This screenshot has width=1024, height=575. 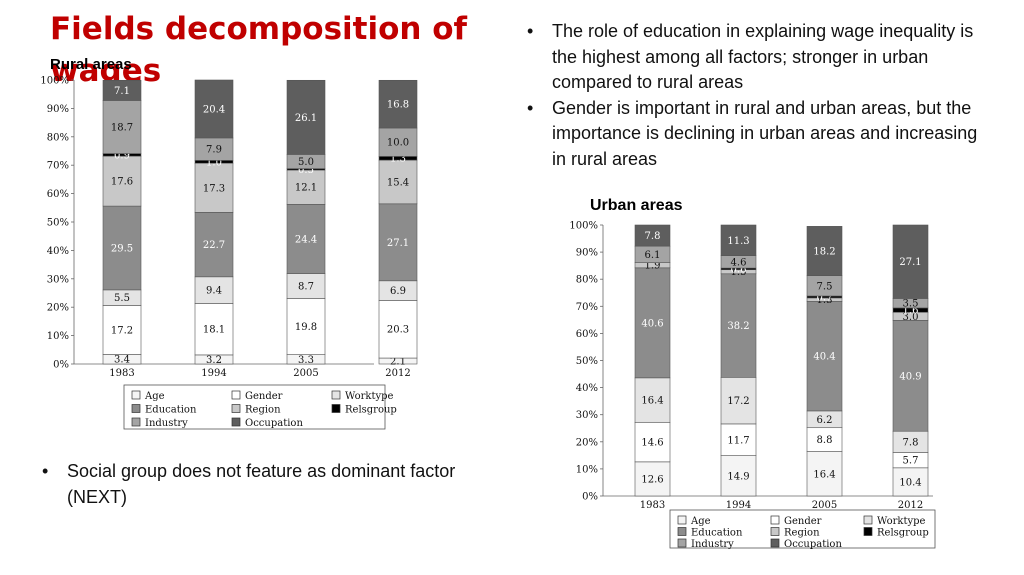 I want to click on urban-legend-swatch-industry, so click(x=682, y=543).